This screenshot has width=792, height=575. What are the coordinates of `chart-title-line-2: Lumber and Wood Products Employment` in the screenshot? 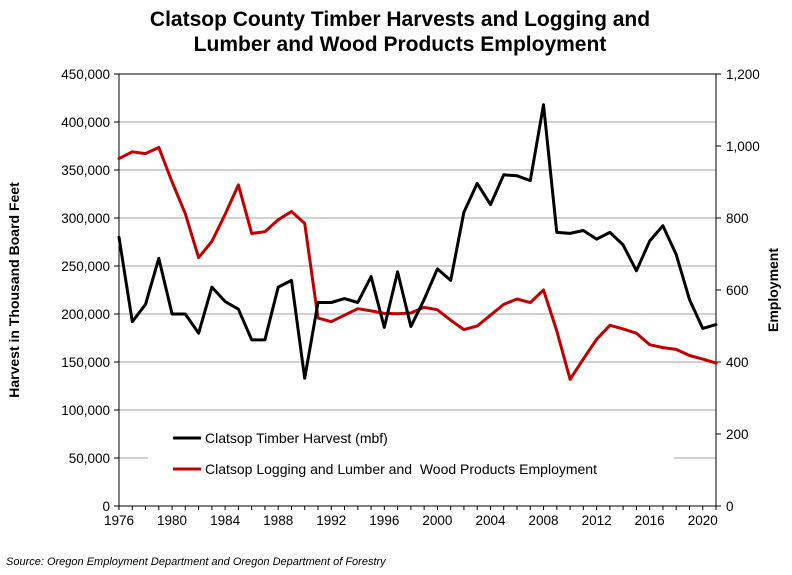 It's located at (400, 44).